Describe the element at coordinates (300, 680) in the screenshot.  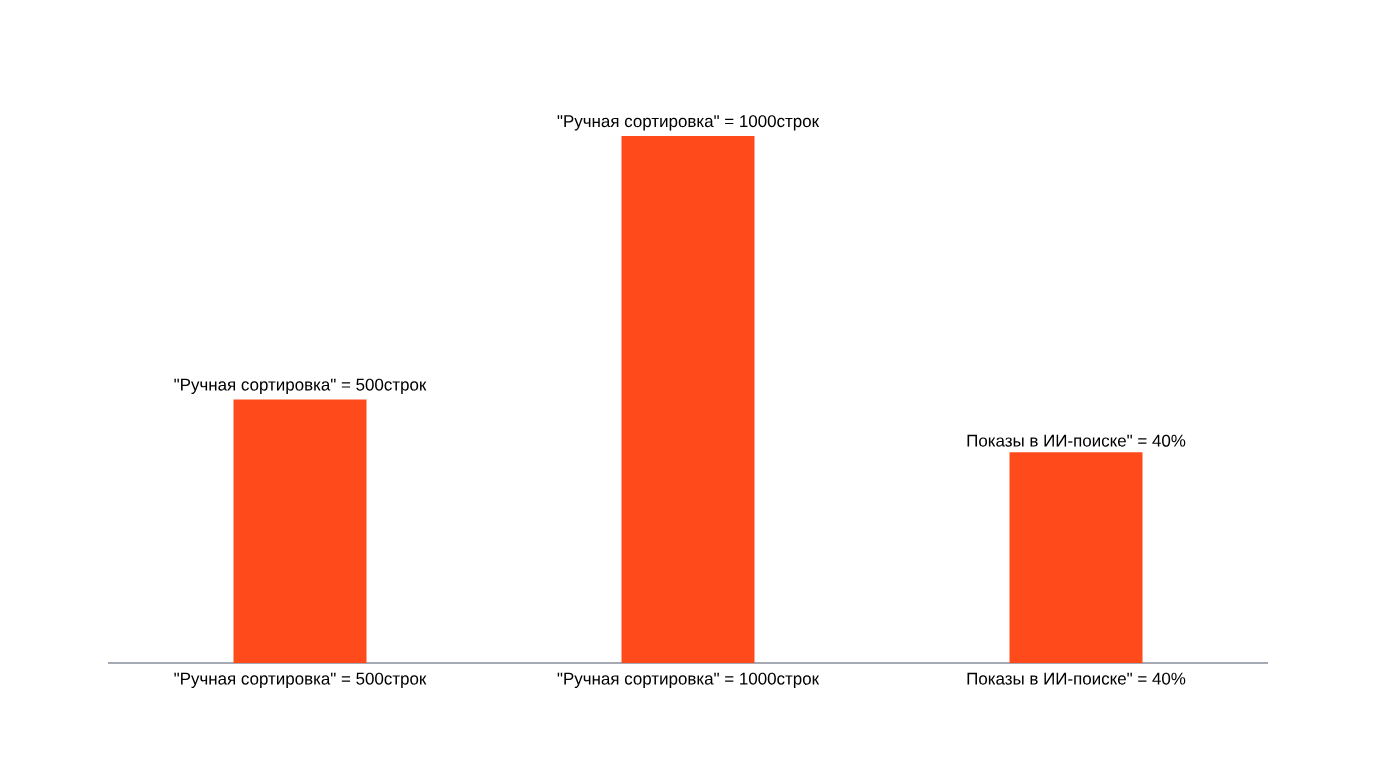
I see `x-tick-label: "Ручная сортировка" = 500строк` at that location.